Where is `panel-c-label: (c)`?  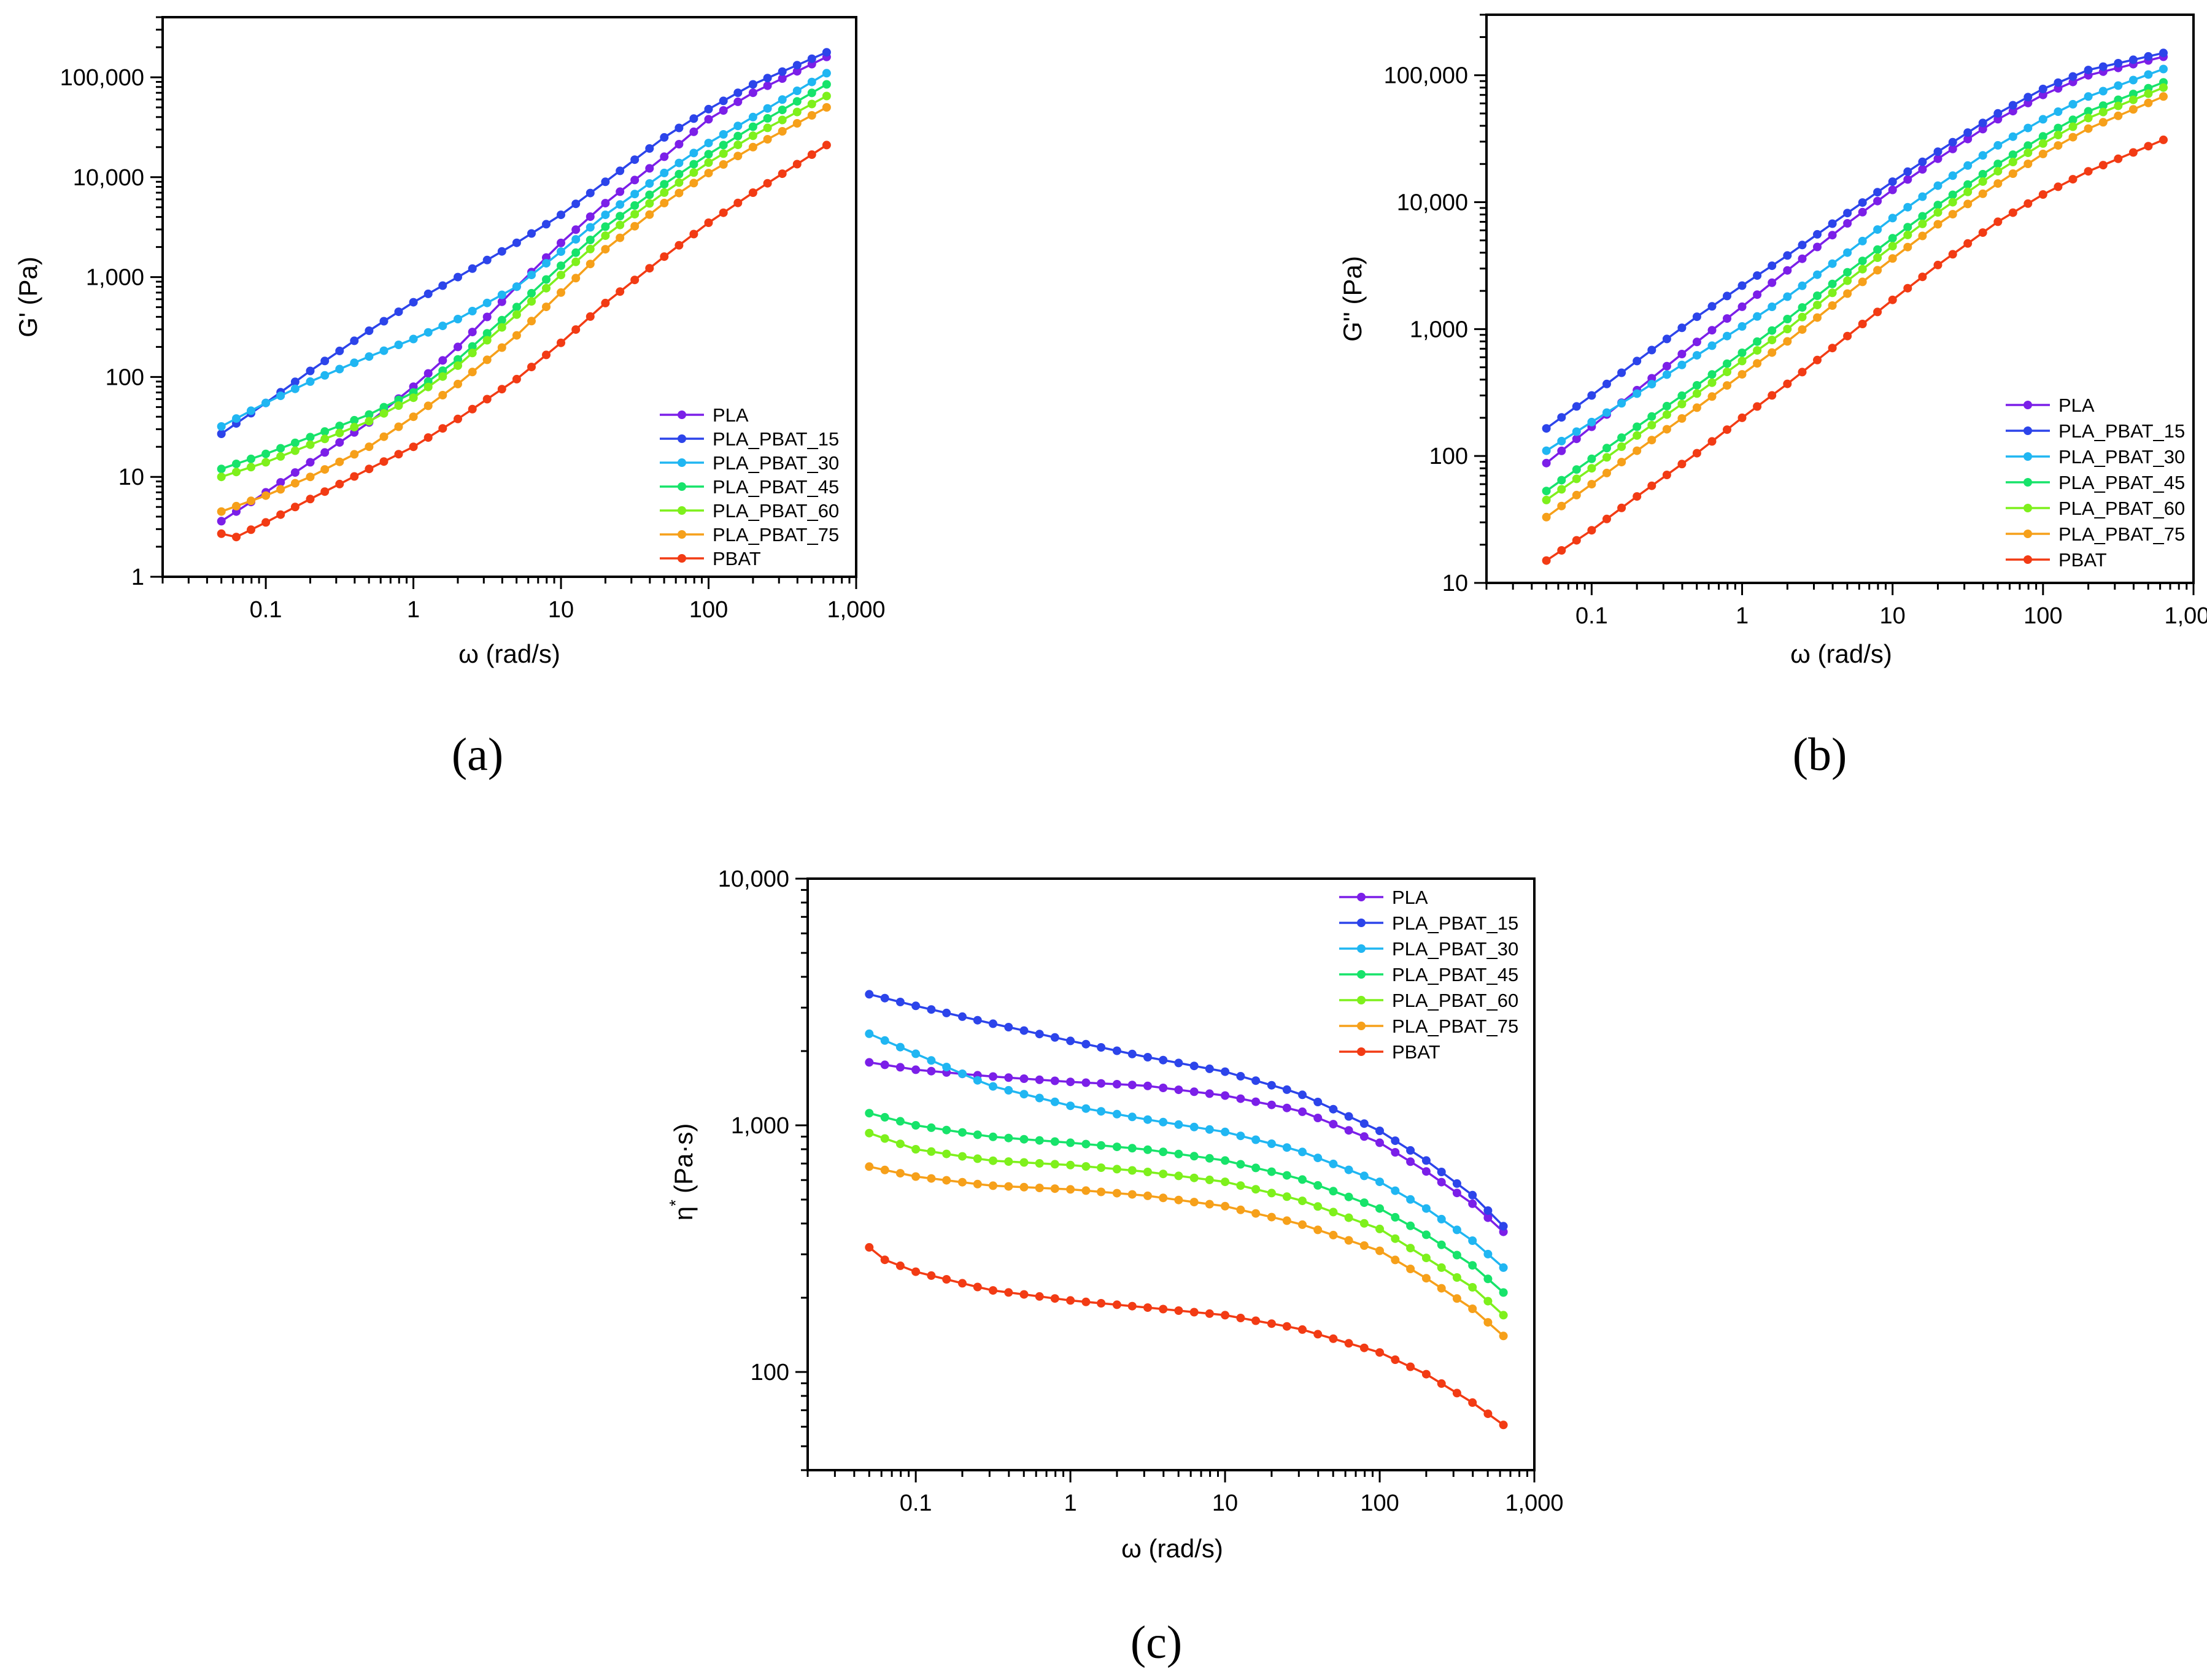
panel-c-label: (c) is located at coordinates (1156, 1642).